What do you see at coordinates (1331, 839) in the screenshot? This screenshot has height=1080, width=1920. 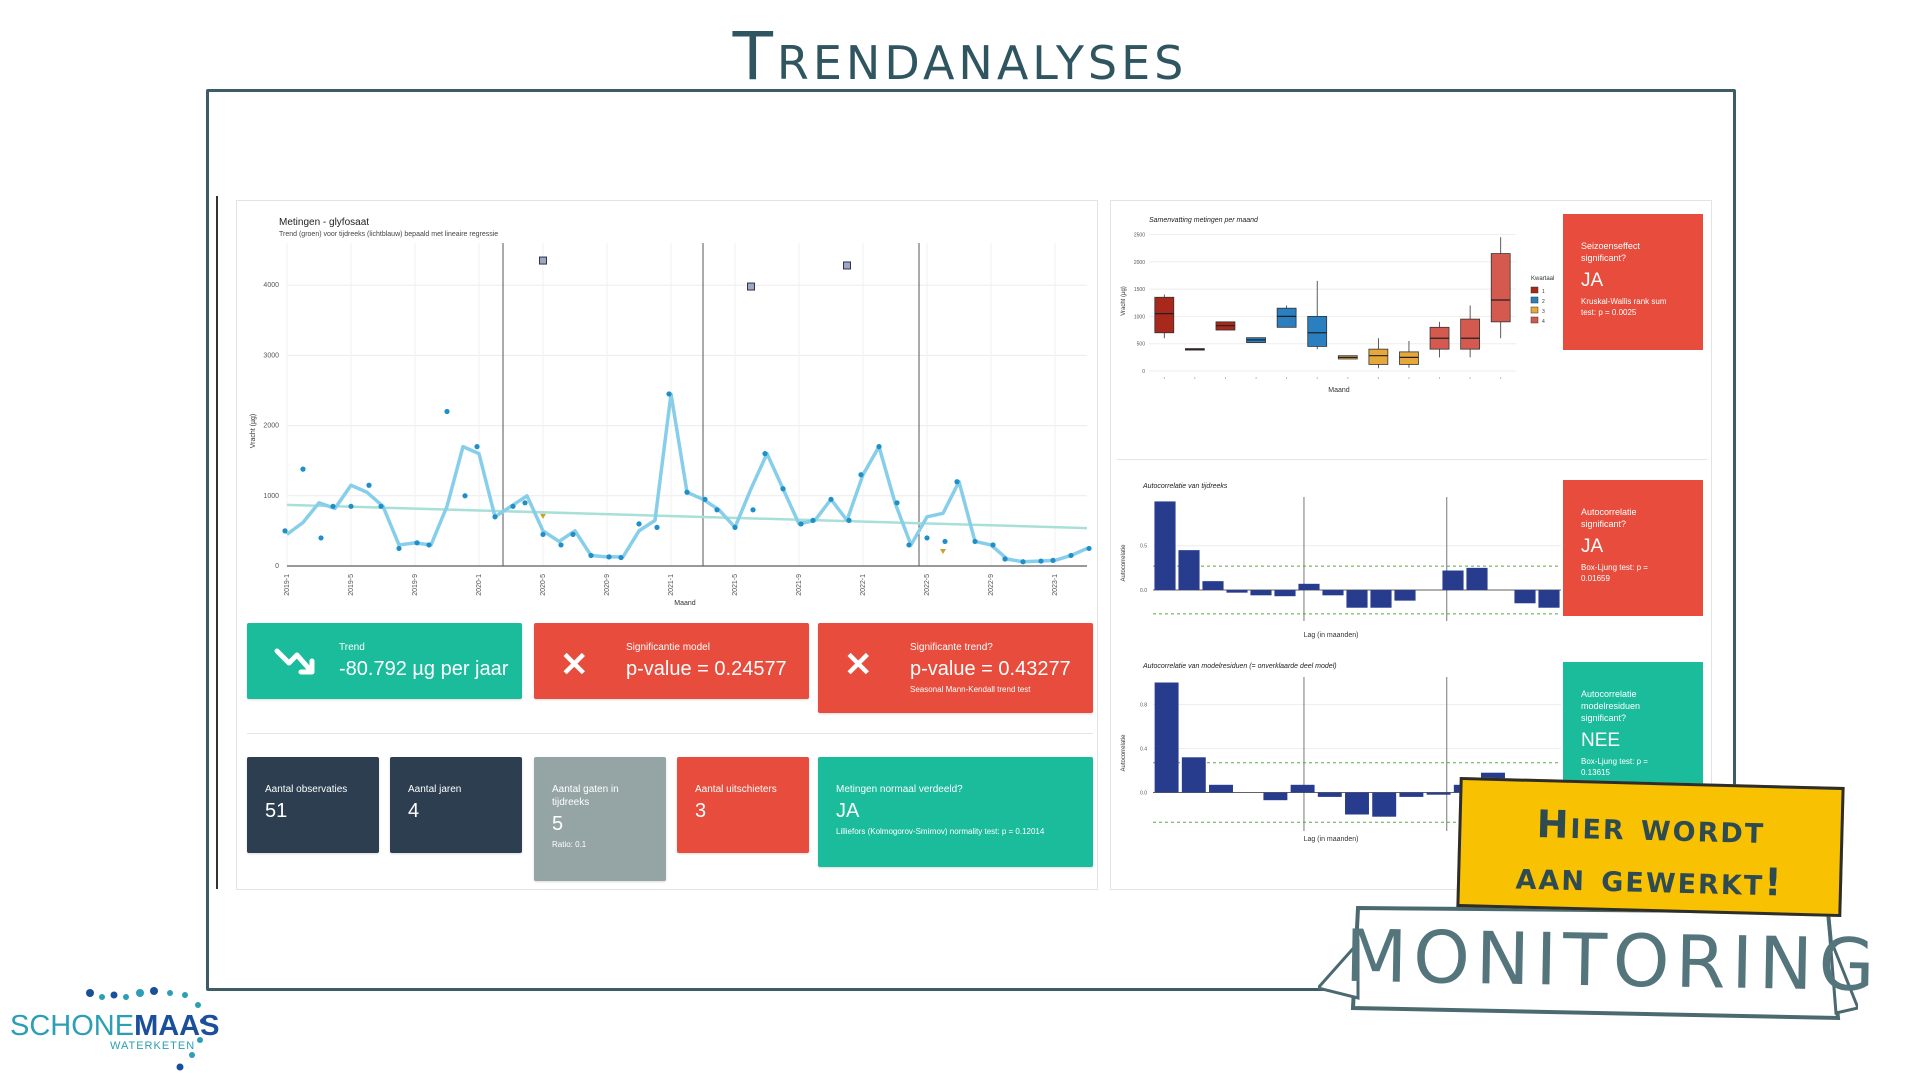 I see `acf-residuals-x-label: Lag (in maanden)` at bounding box center [1331, 839].